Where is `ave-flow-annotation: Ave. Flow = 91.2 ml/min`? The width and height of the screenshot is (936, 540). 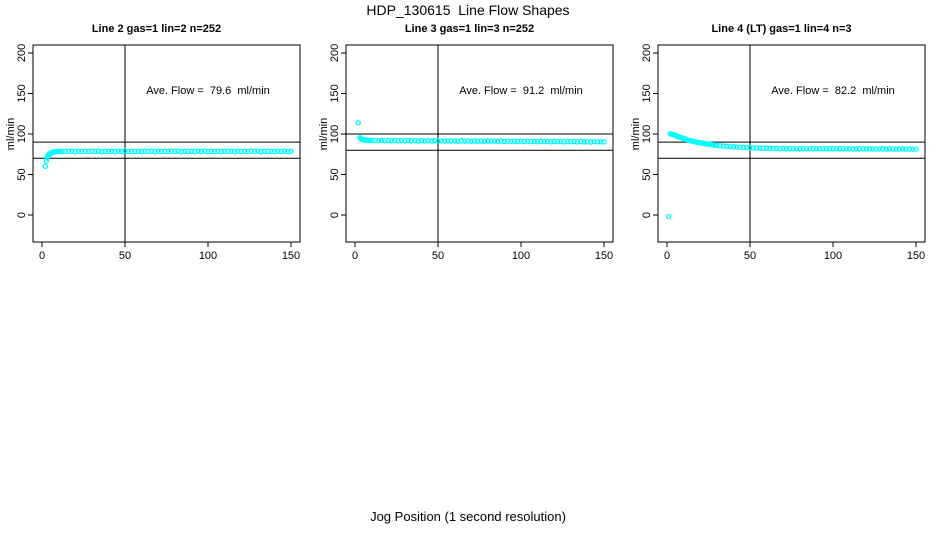 ave-flow-annotation: Ave. Flow = 91.2 ml/min is located at coordinates (521, 91).